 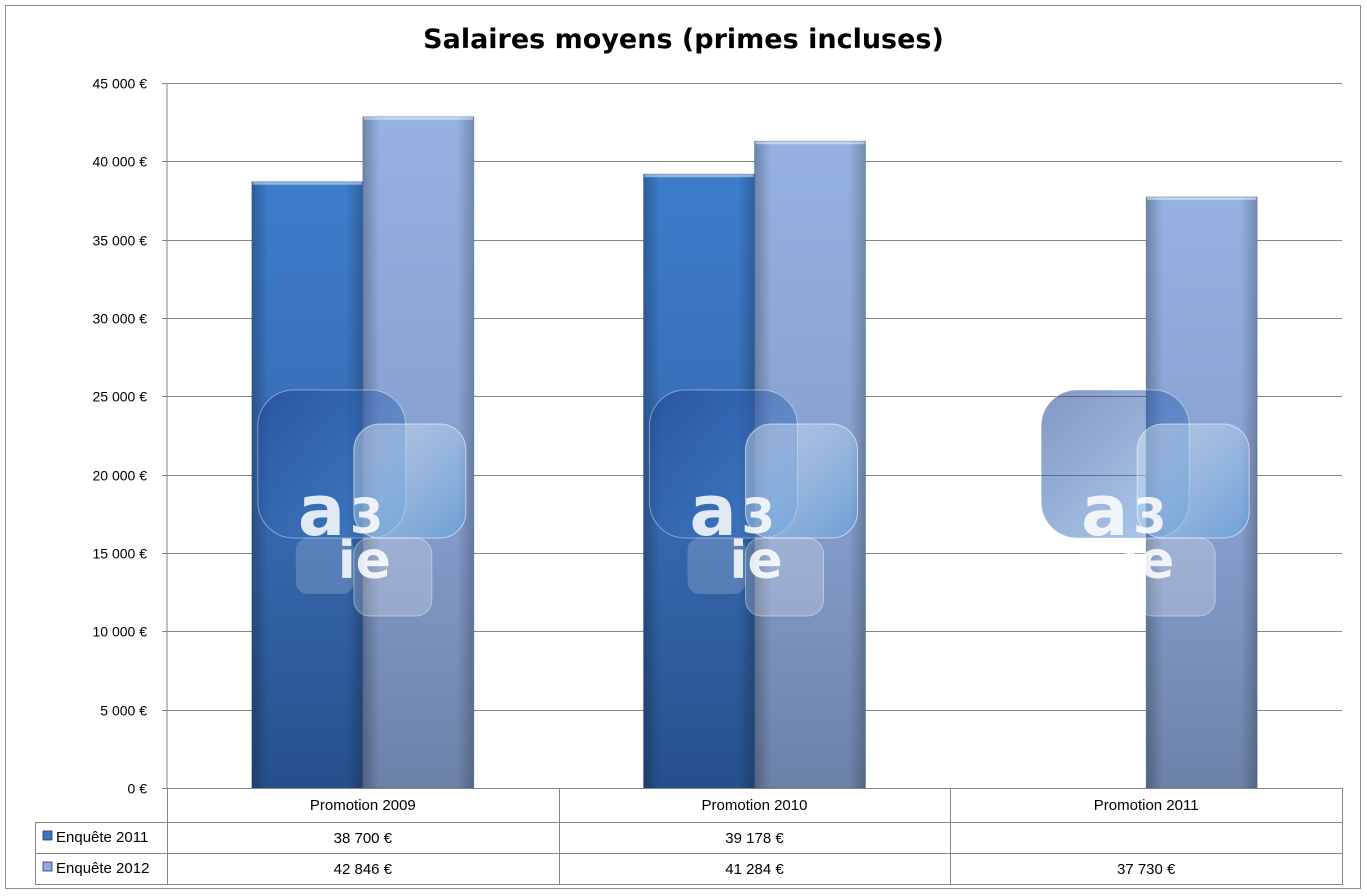 I want to click on data-value-label: 39 178 €, so click(x=754, y=838).